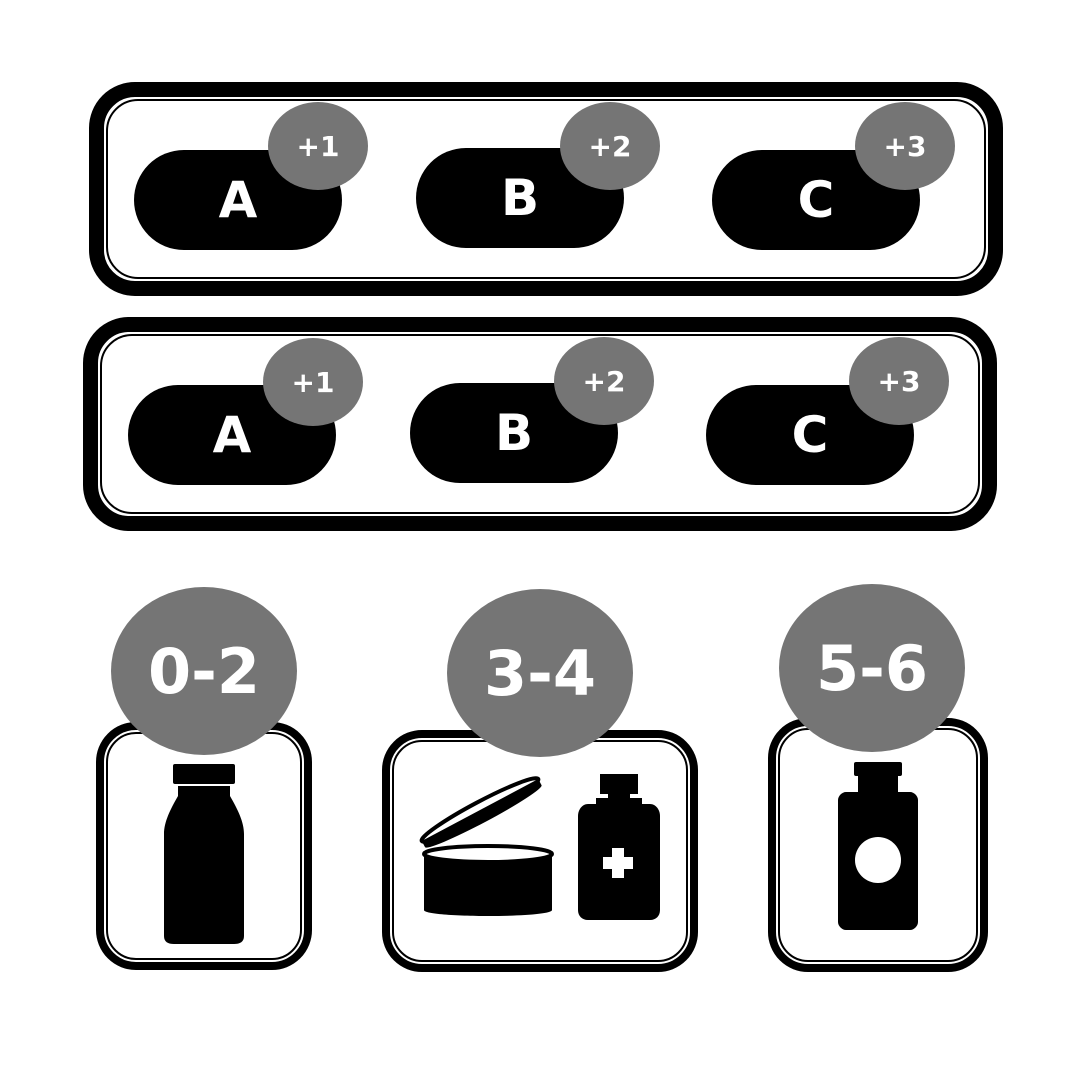  I want to click on milk-bottle-icon, so click(204, 854).